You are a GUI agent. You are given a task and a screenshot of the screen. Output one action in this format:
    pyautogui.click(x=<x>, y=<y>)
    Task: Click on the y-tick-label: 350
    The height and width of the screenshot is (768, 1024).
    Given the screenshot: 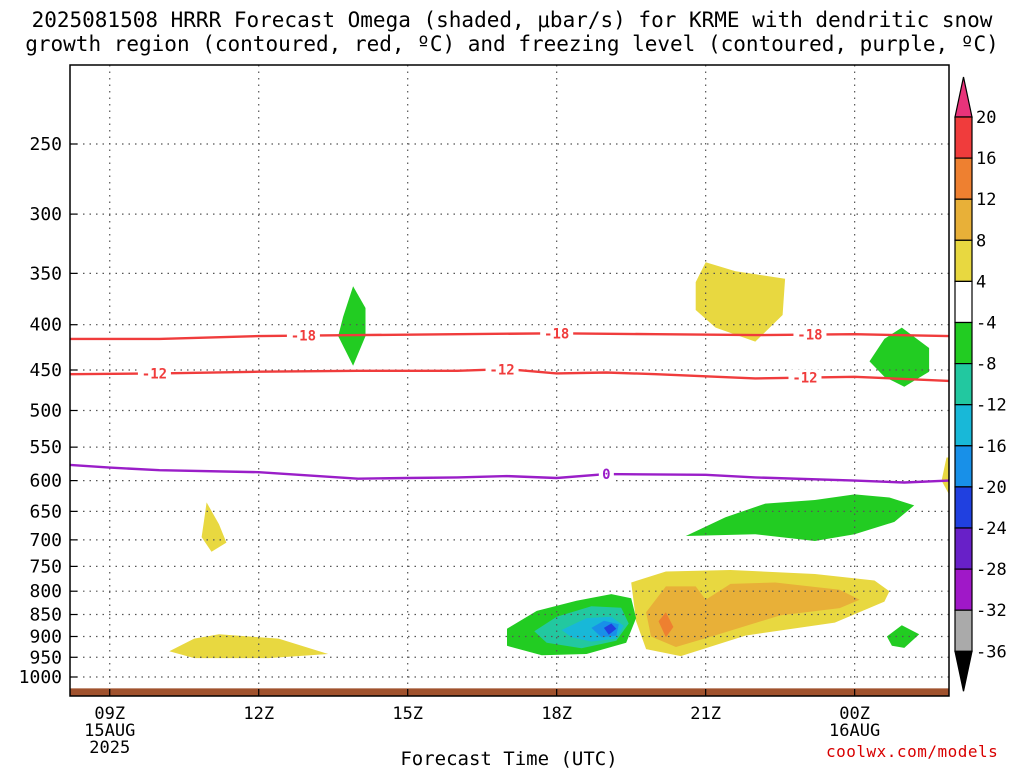 What is the action you would take?
    pyautogui.click(x=45, y=273)
    